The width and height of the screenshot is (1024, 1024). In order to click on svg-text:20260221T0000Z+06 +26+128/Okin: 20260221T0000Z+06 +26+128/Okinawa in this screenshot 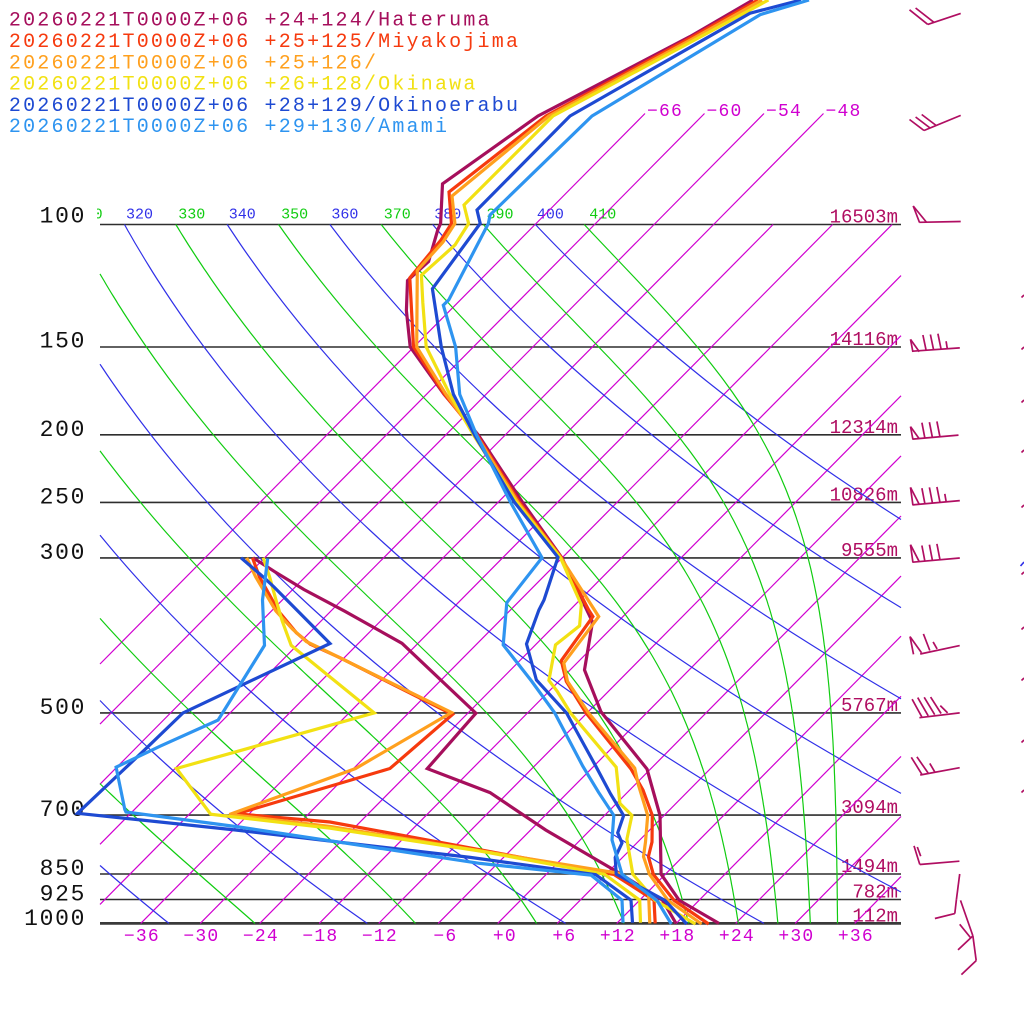, I will do `click(243, 85)`.